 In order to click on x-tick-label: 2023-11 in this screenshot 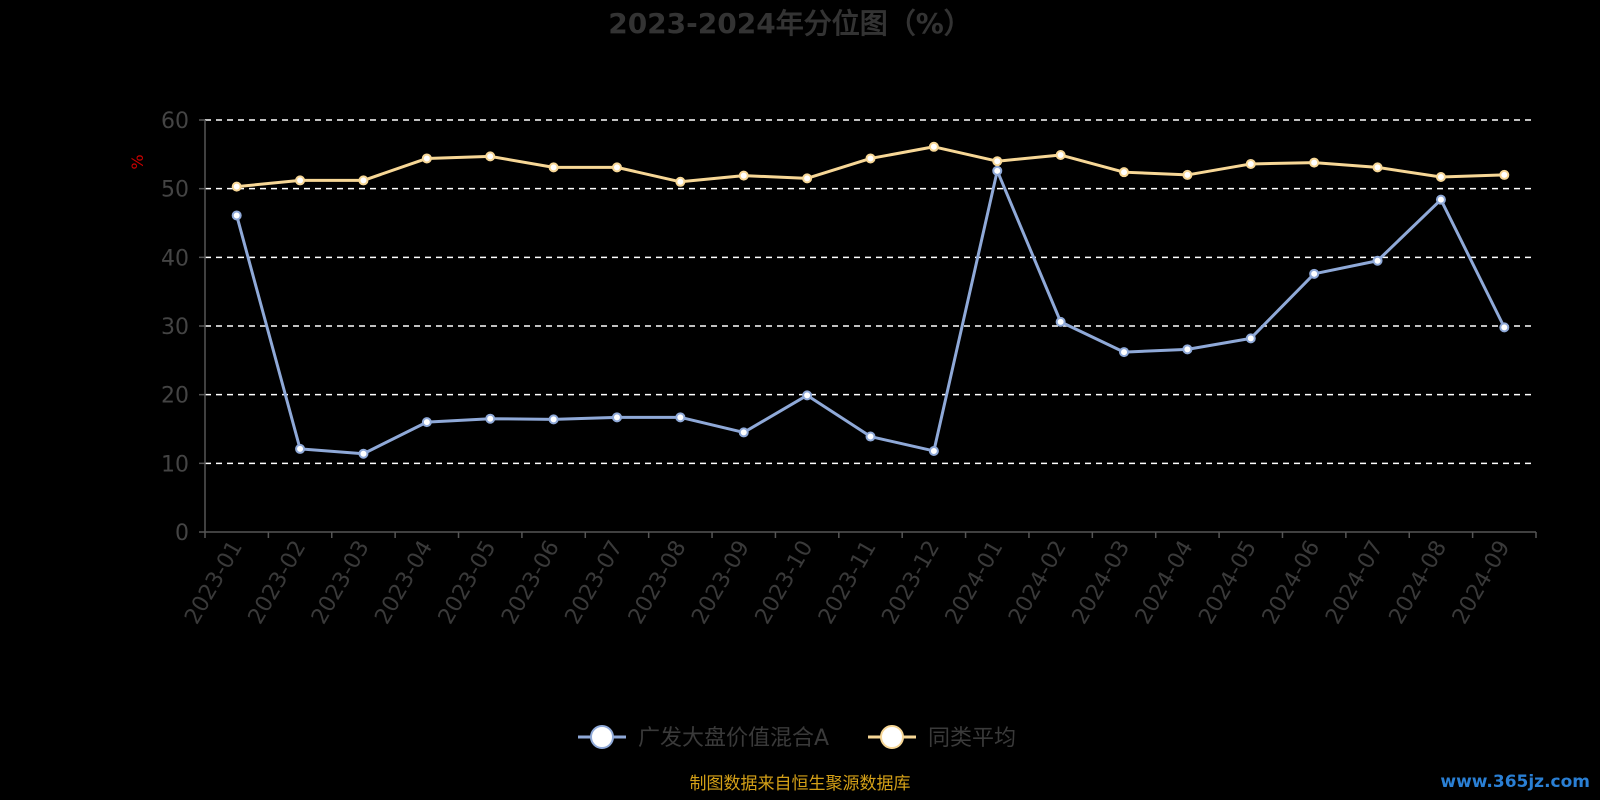, I will do `click(848, 583)`.